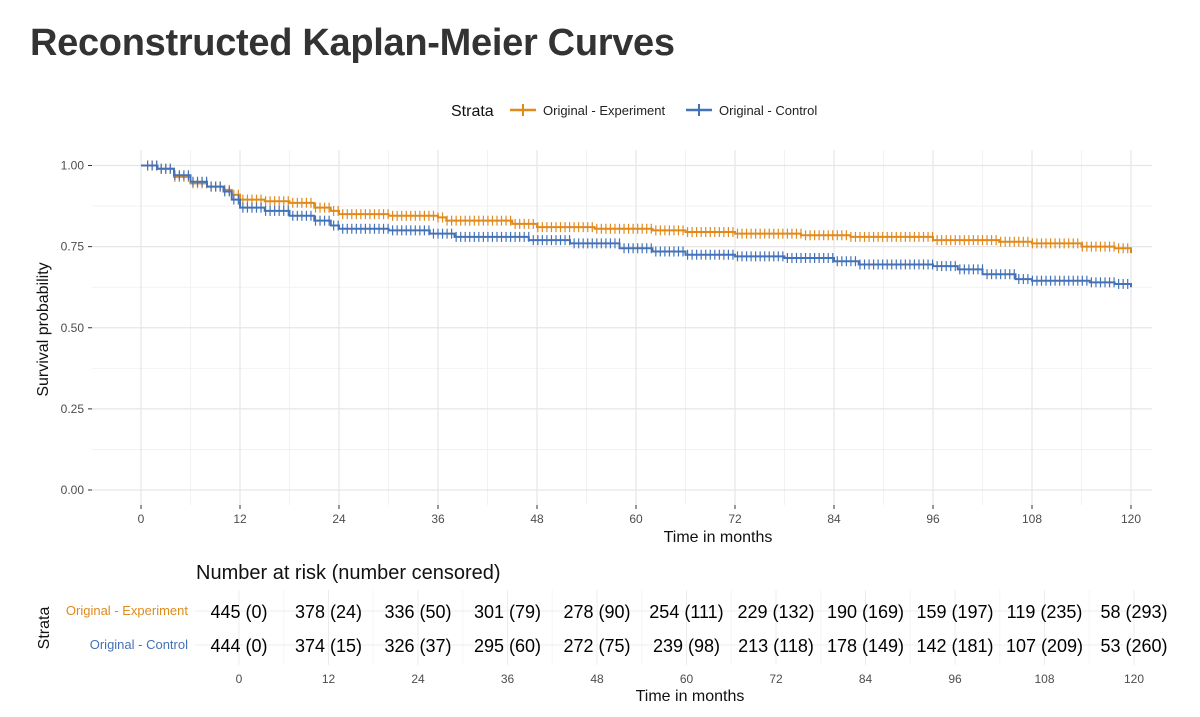  Describe the element at coordinates (238, 646) in the screenshot. I see `risk-cell: 444 (0)` at that location.